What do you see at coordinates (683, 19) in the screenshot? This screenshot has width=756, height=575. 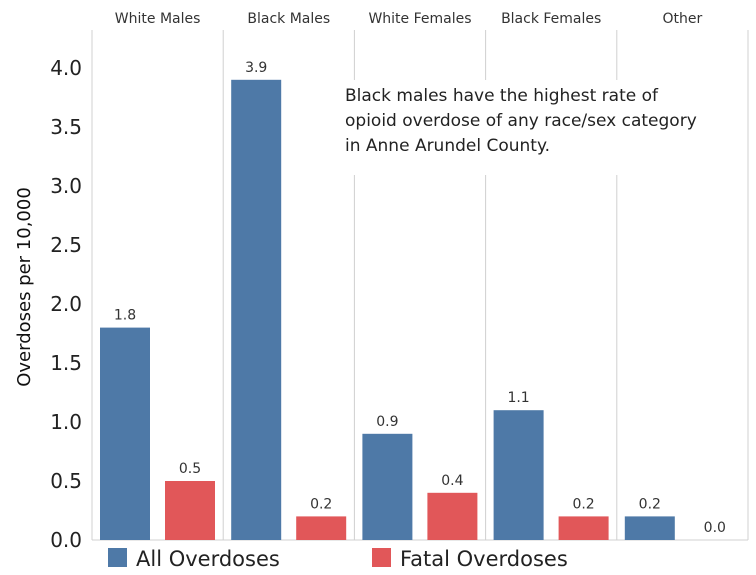 I see `category-label: Other` at bounding box center [683, 19].